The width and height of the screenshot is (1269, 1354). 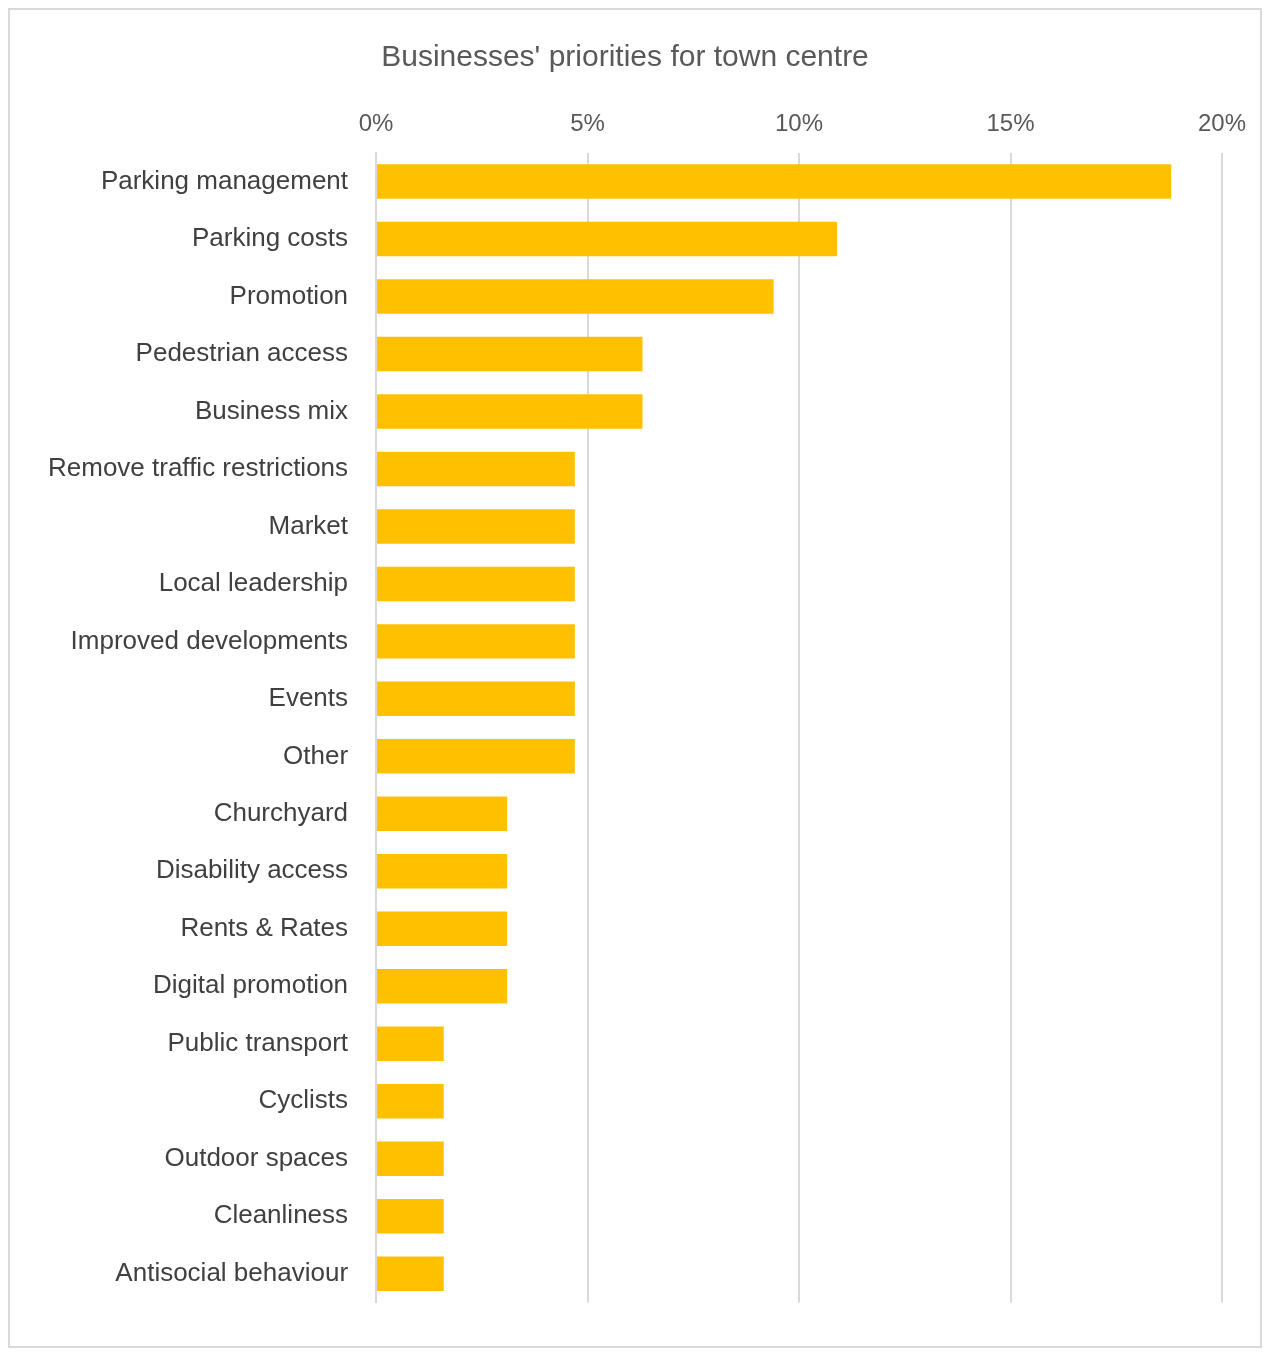 I want to click on y-tick-label: Disability access, so click(x=252, y=869).